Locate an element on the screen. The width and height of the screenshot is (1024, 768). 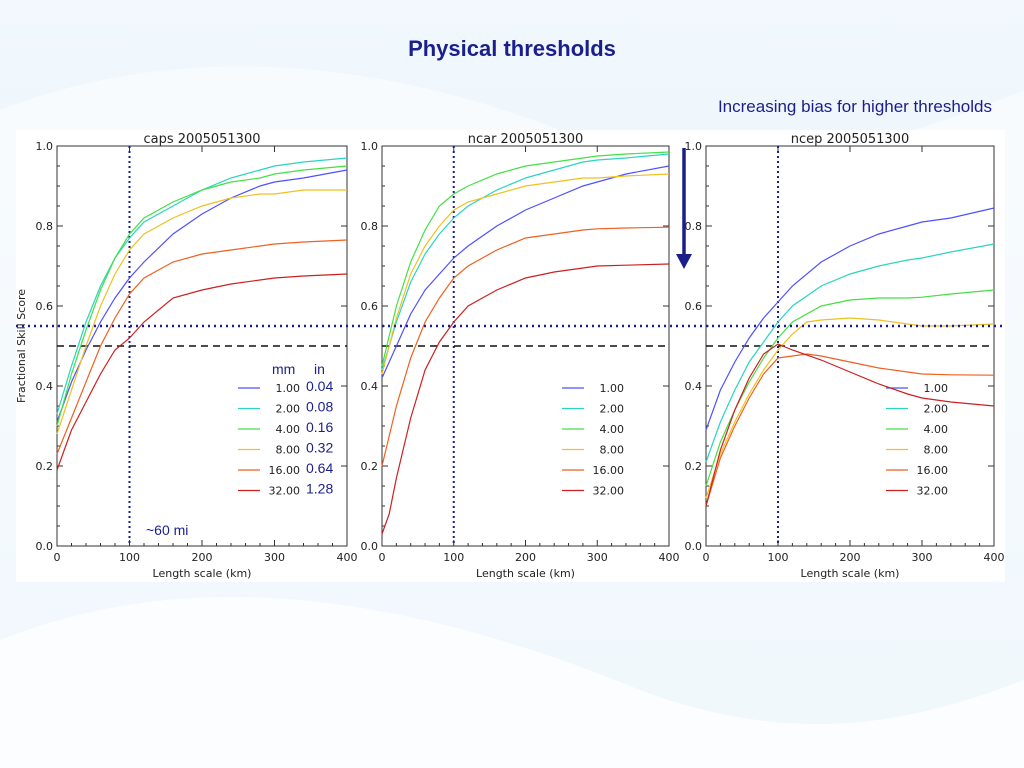
legend-inches-label: 1.28 is located at coordinates (319, 489).